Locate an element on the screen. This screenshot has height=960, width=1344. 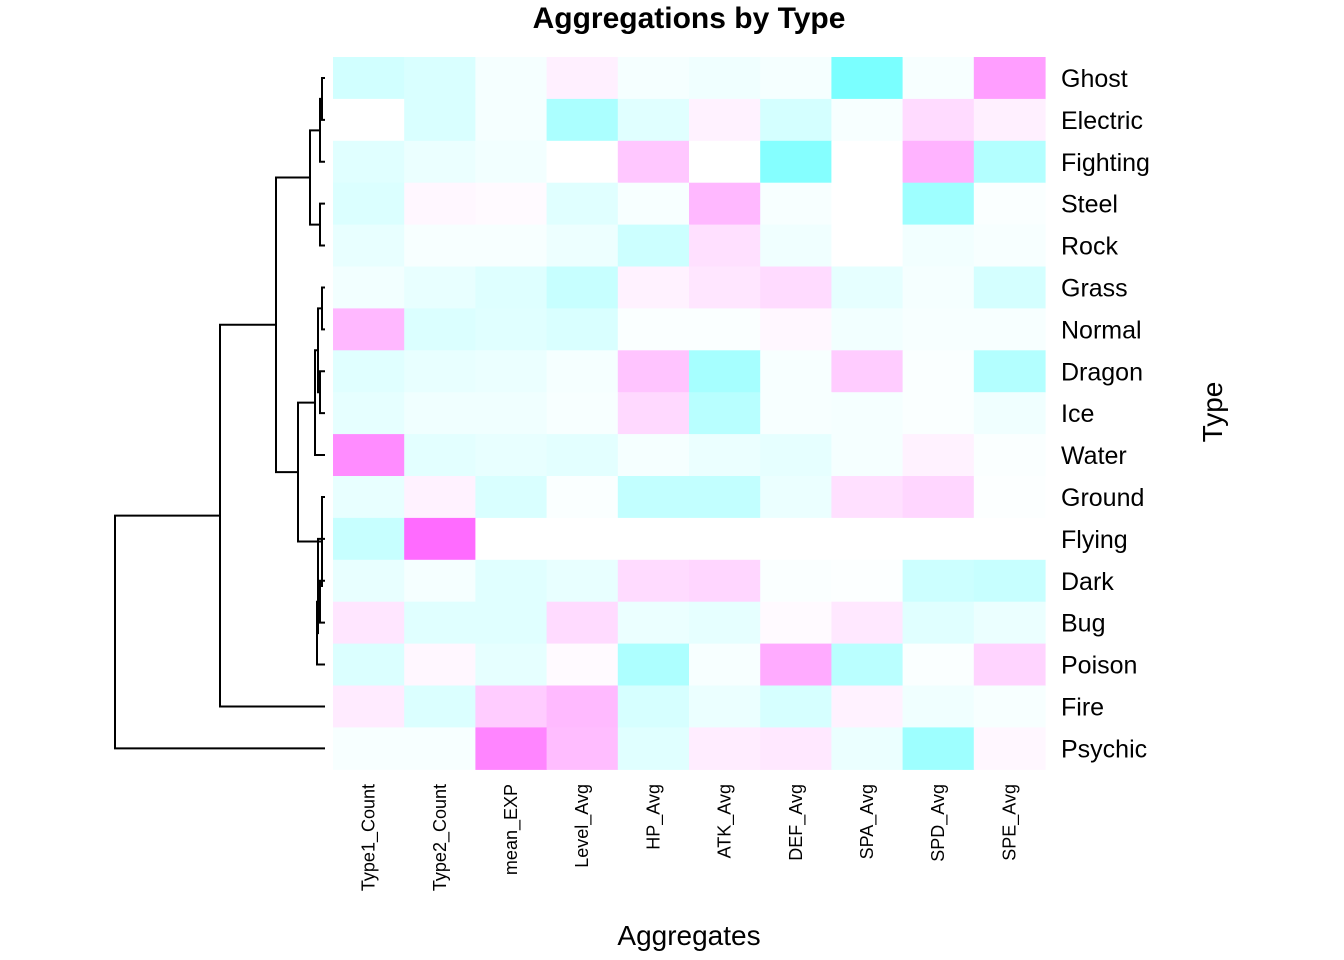
column-label: Type2_Count is located at coordinates (440, 837).